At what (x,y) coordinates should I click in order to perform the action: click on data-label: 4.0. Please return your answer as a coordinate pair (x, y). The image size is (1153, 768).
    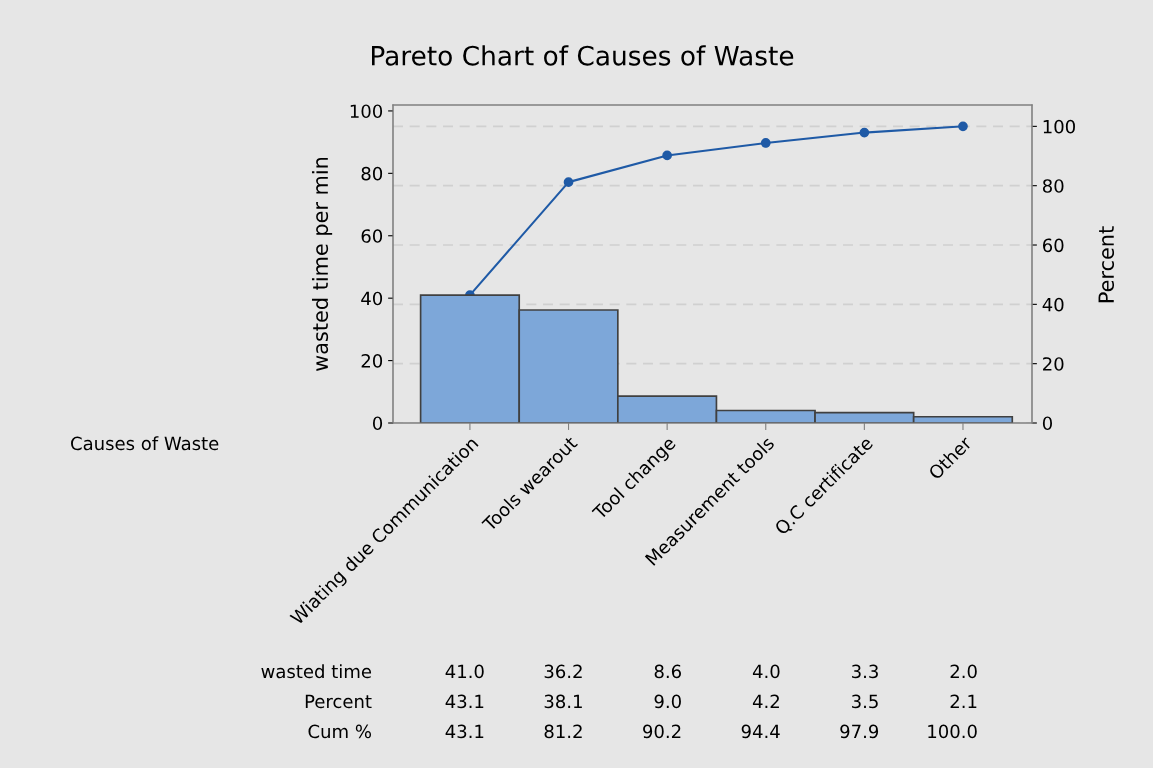
    Looking at the image, I should click on (766, 671).